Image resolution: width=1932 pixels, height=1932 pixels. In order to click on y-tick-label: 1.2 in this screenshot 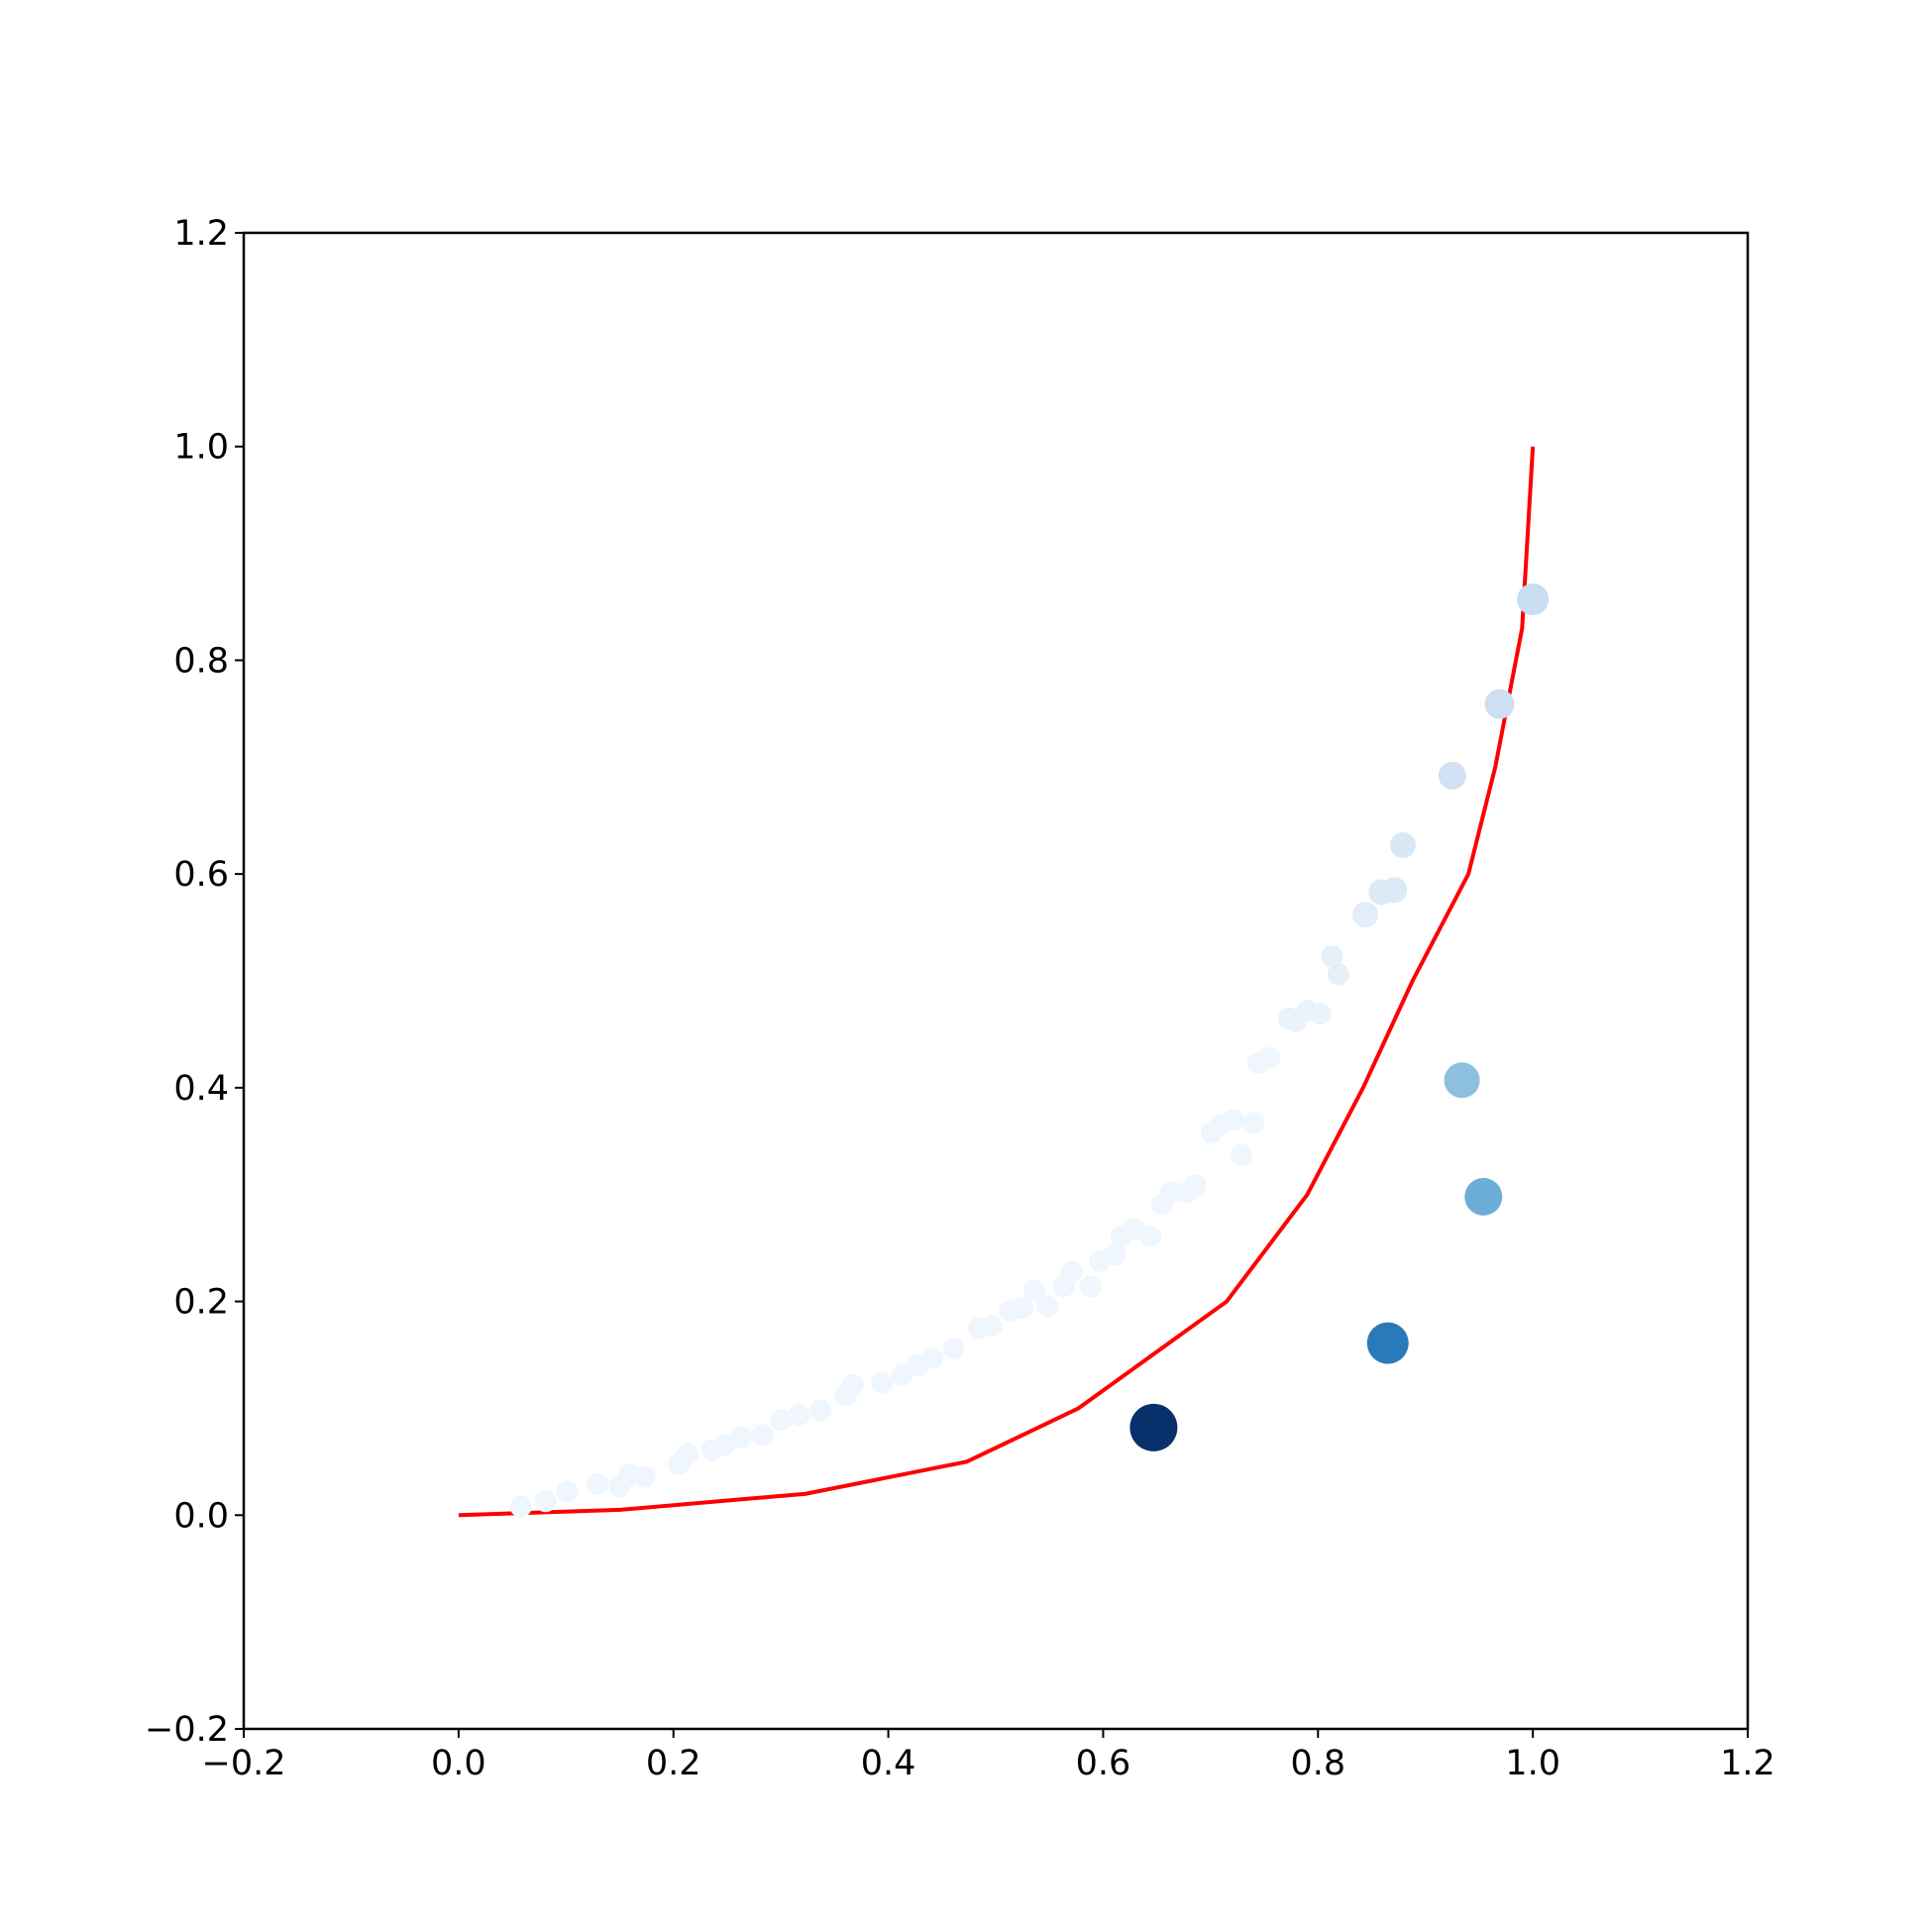, I will do `click(201, 234)`.